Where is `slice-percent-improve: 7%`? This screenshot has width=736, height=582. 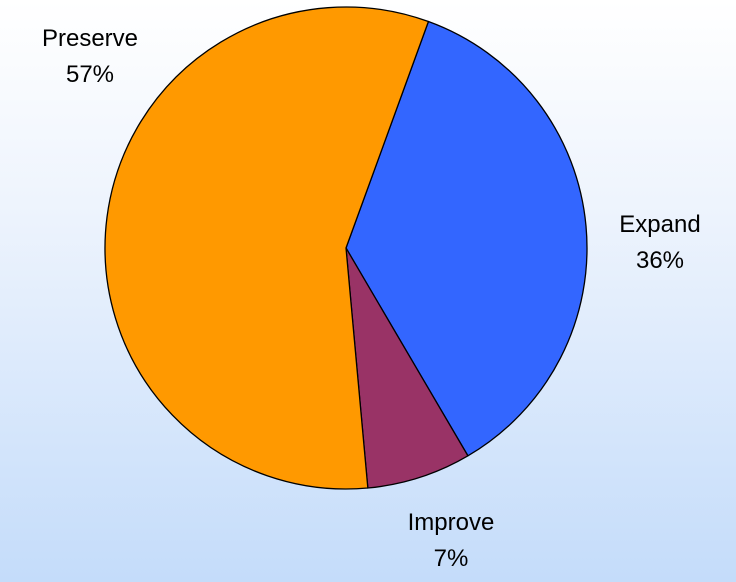 slice-percent-improve: 7% is located at coordinates (451, 558).